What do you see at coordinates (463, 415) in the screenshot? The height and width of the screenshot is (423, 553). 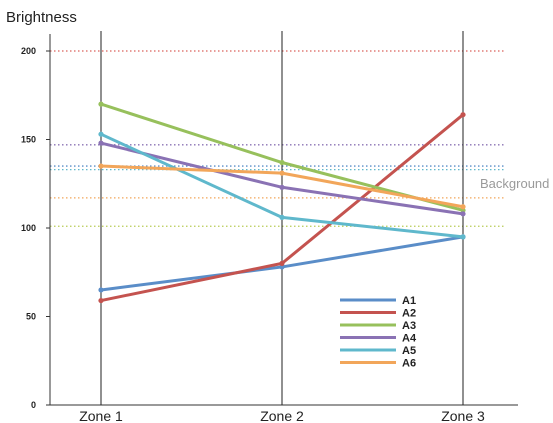 I see `x-tick-label-3: Zone 3` at bounding box center [463, 415].